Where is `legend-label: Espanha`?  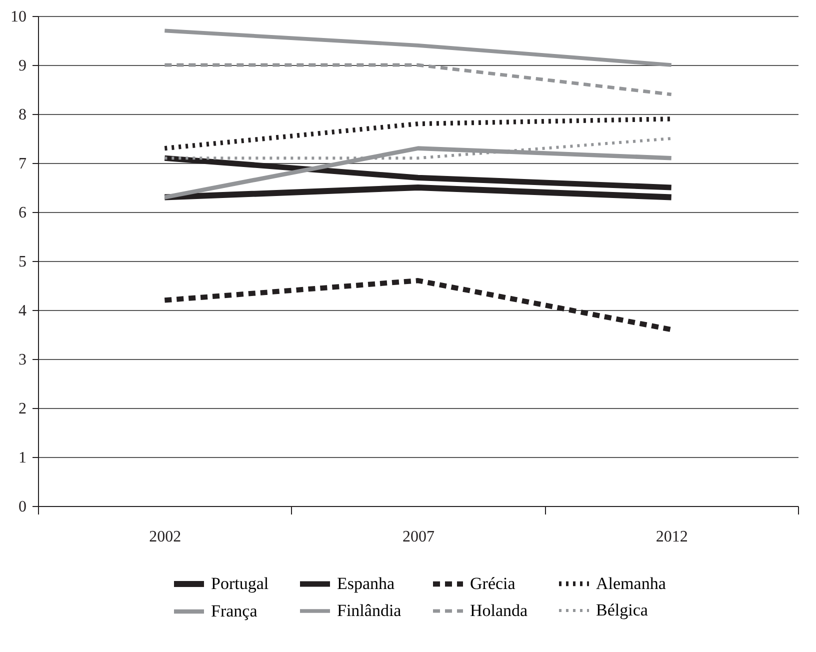
legend-label: Espanha is located at coordinates (366, 583).